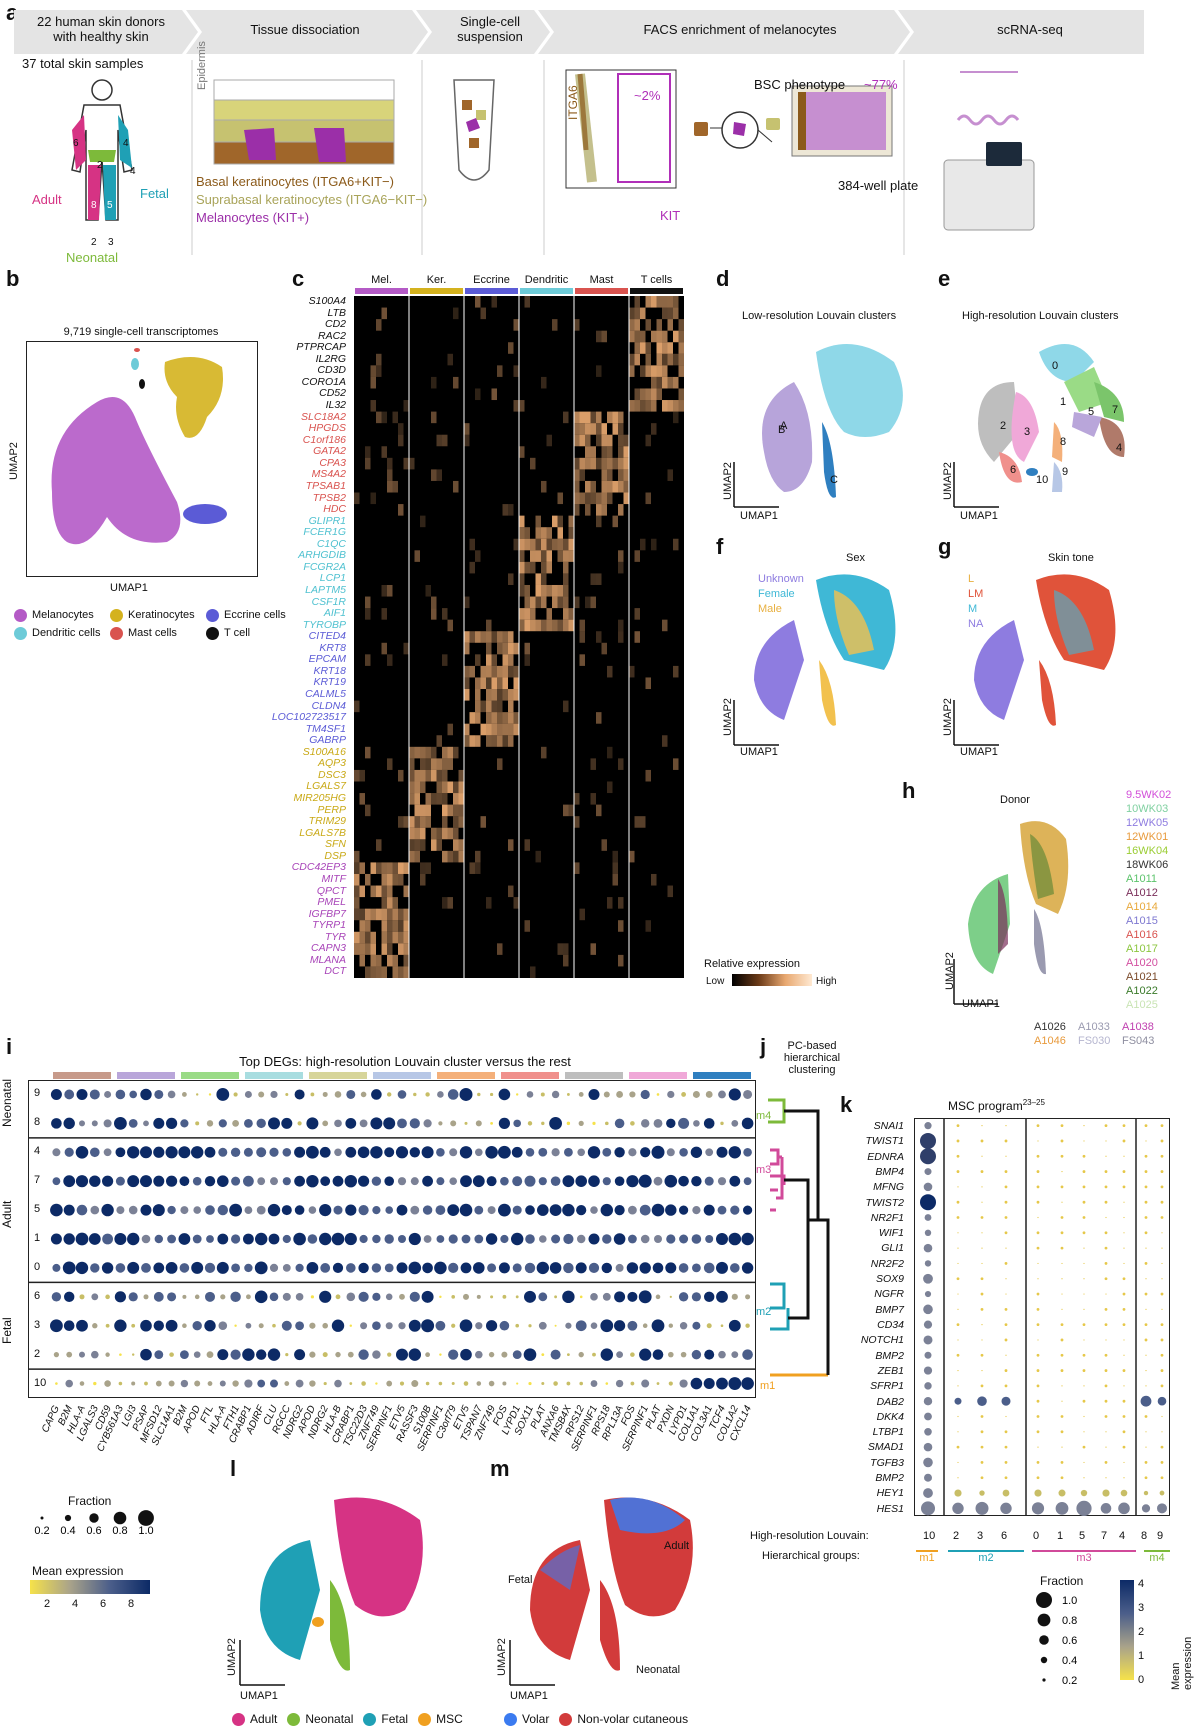 Image resolution: width=1200 pixels, height=1734 pixels. Describe the element at coordinates (881, 84) in the screenshot. I see `plate-percent: ~77%` at that location.